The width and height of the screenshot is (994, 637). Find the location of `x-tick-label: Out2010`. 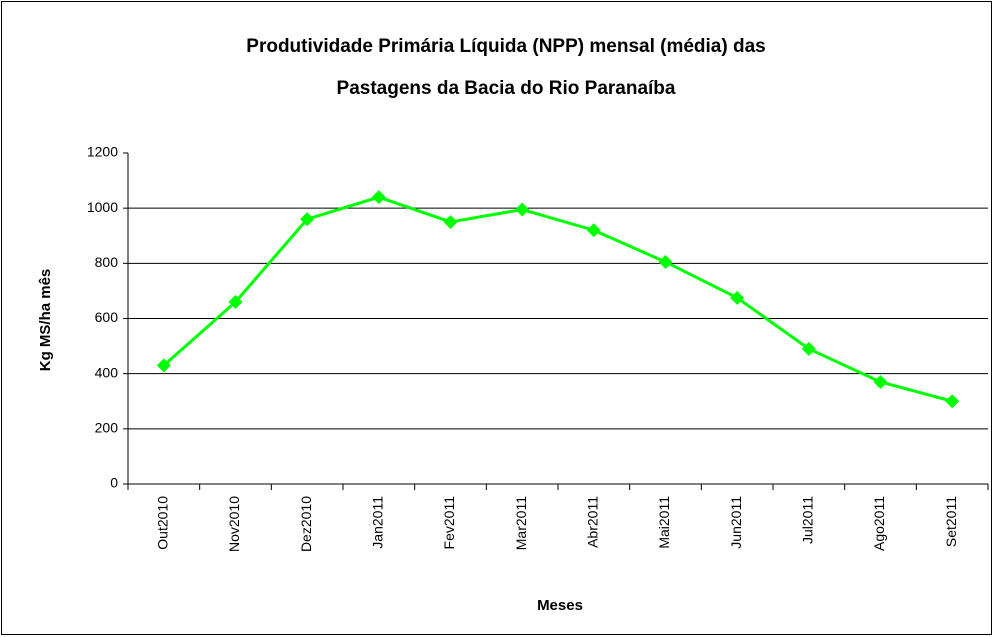

x-tick-label: Out2010 is located at coordinates (163, 523).